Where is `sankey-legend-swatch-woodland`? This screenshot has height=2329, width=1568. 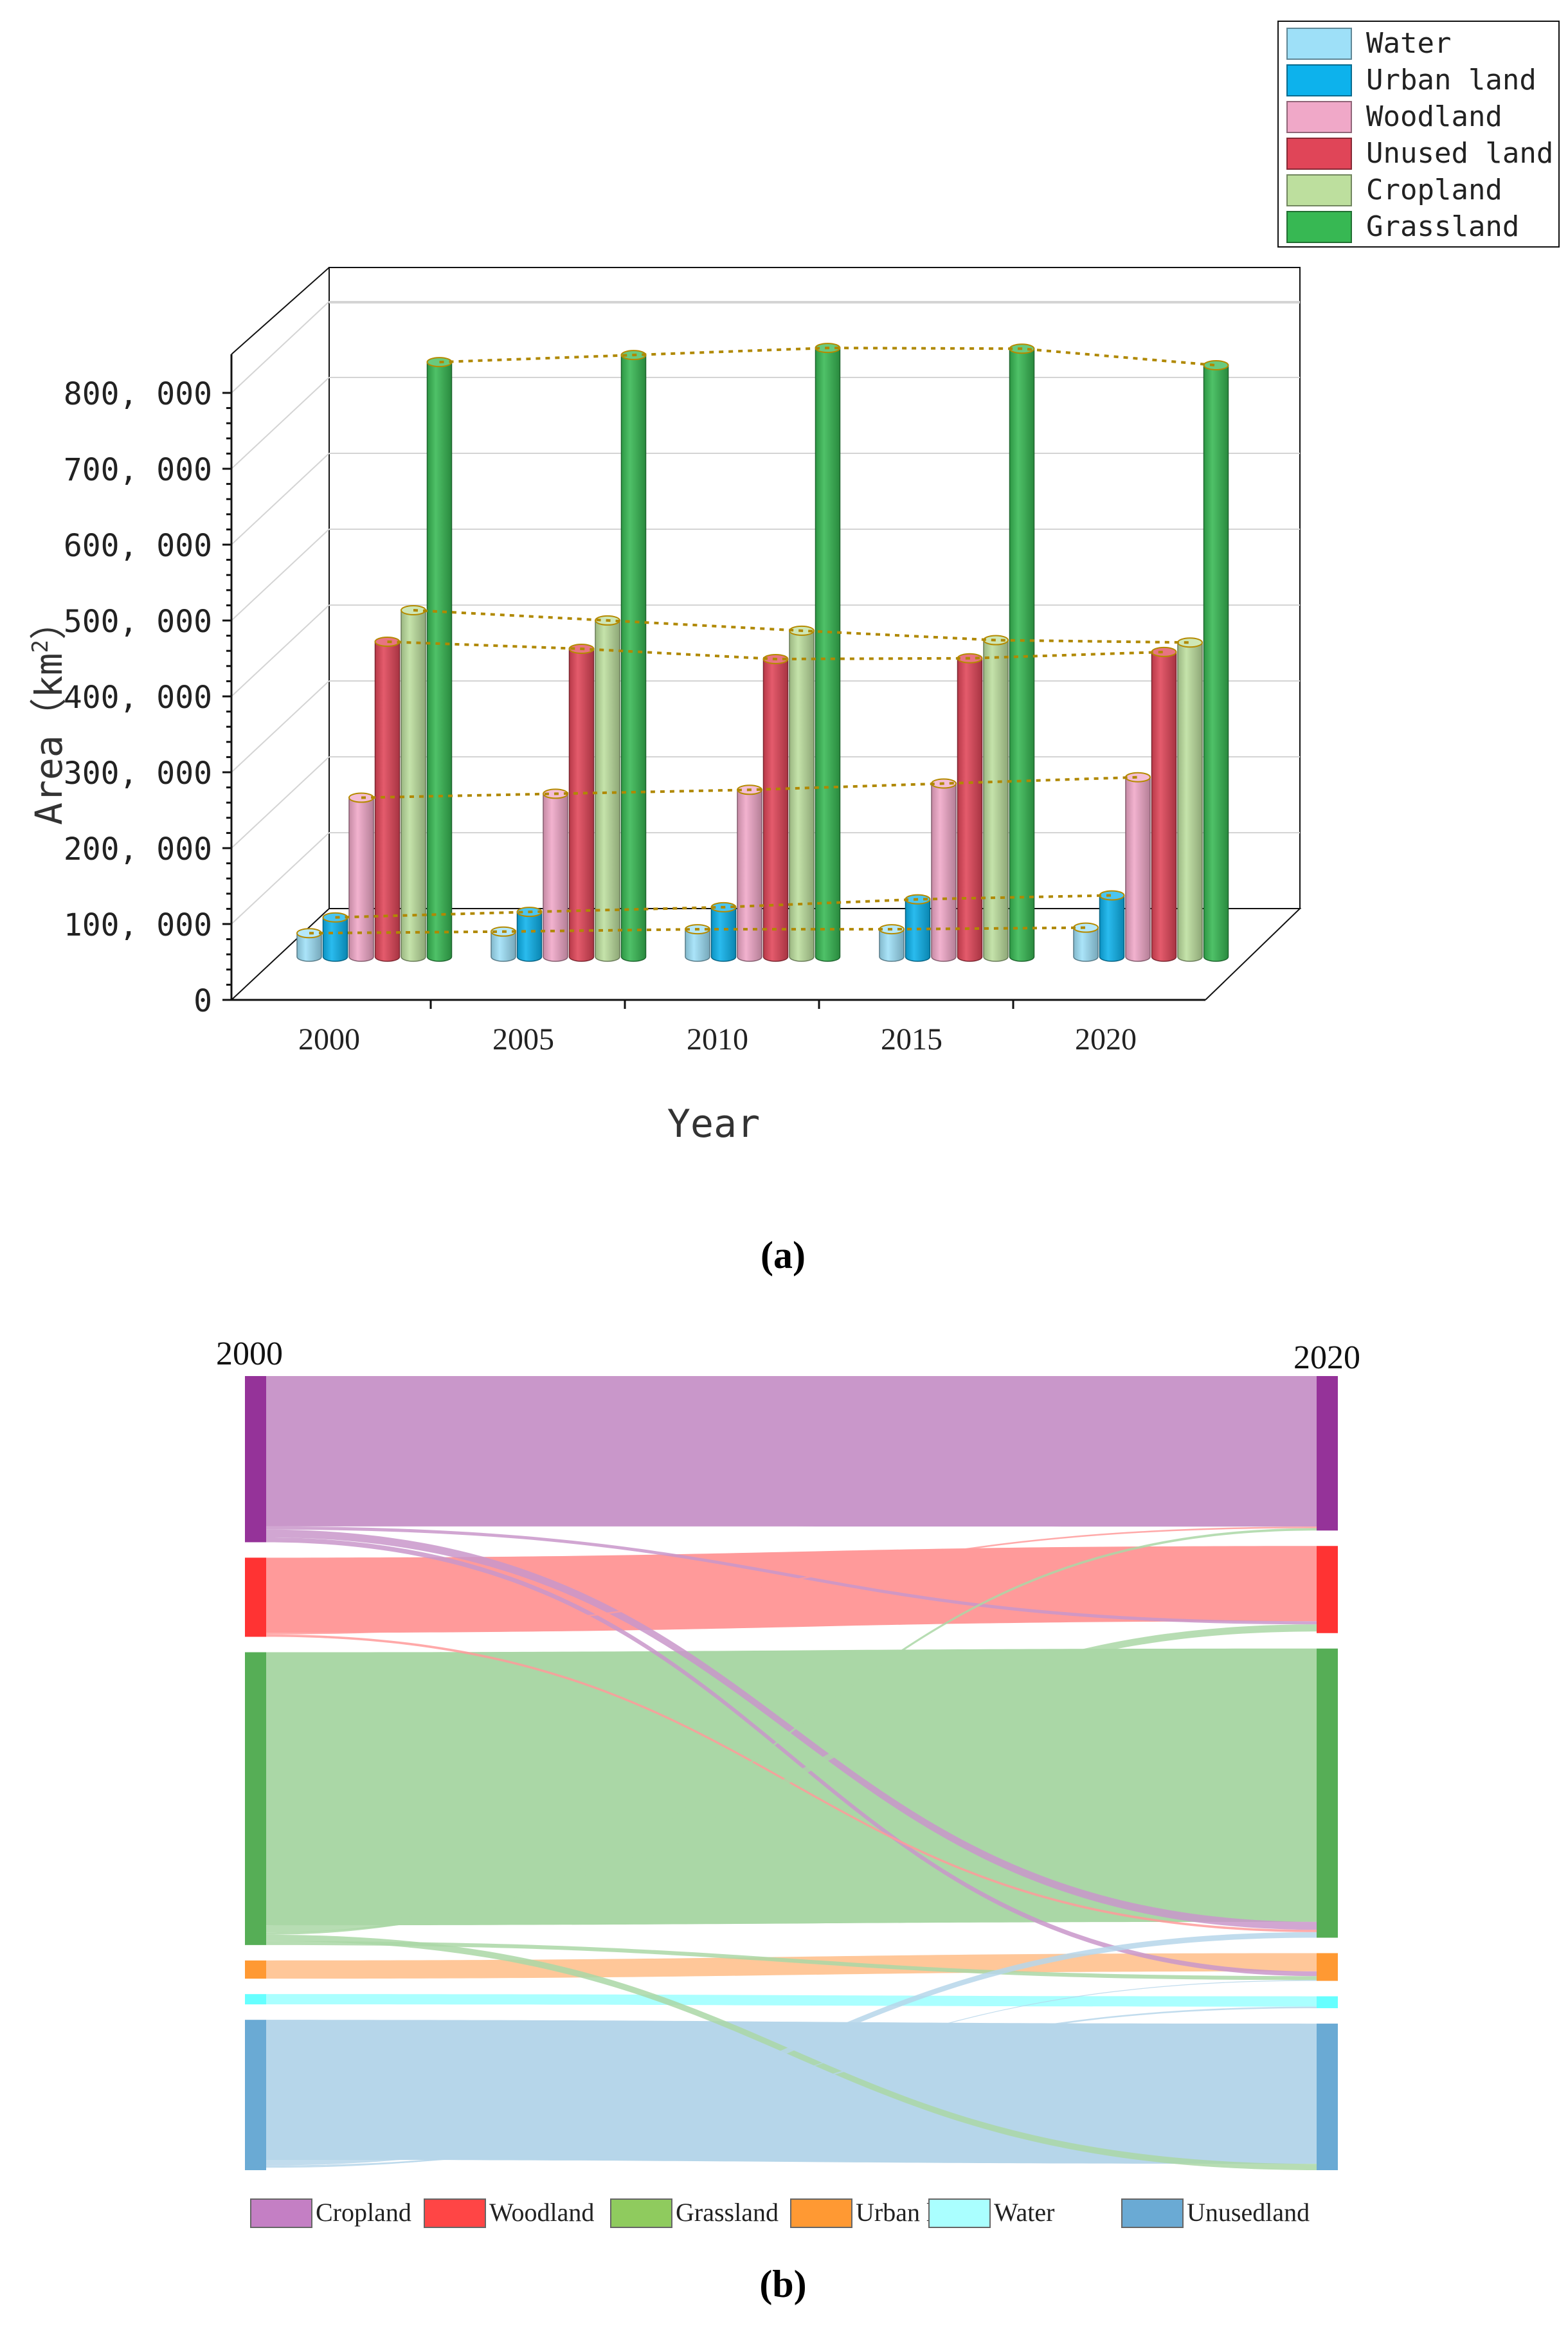
sankey-legend-swatch-woodland is located at coordinates (455, 2213).